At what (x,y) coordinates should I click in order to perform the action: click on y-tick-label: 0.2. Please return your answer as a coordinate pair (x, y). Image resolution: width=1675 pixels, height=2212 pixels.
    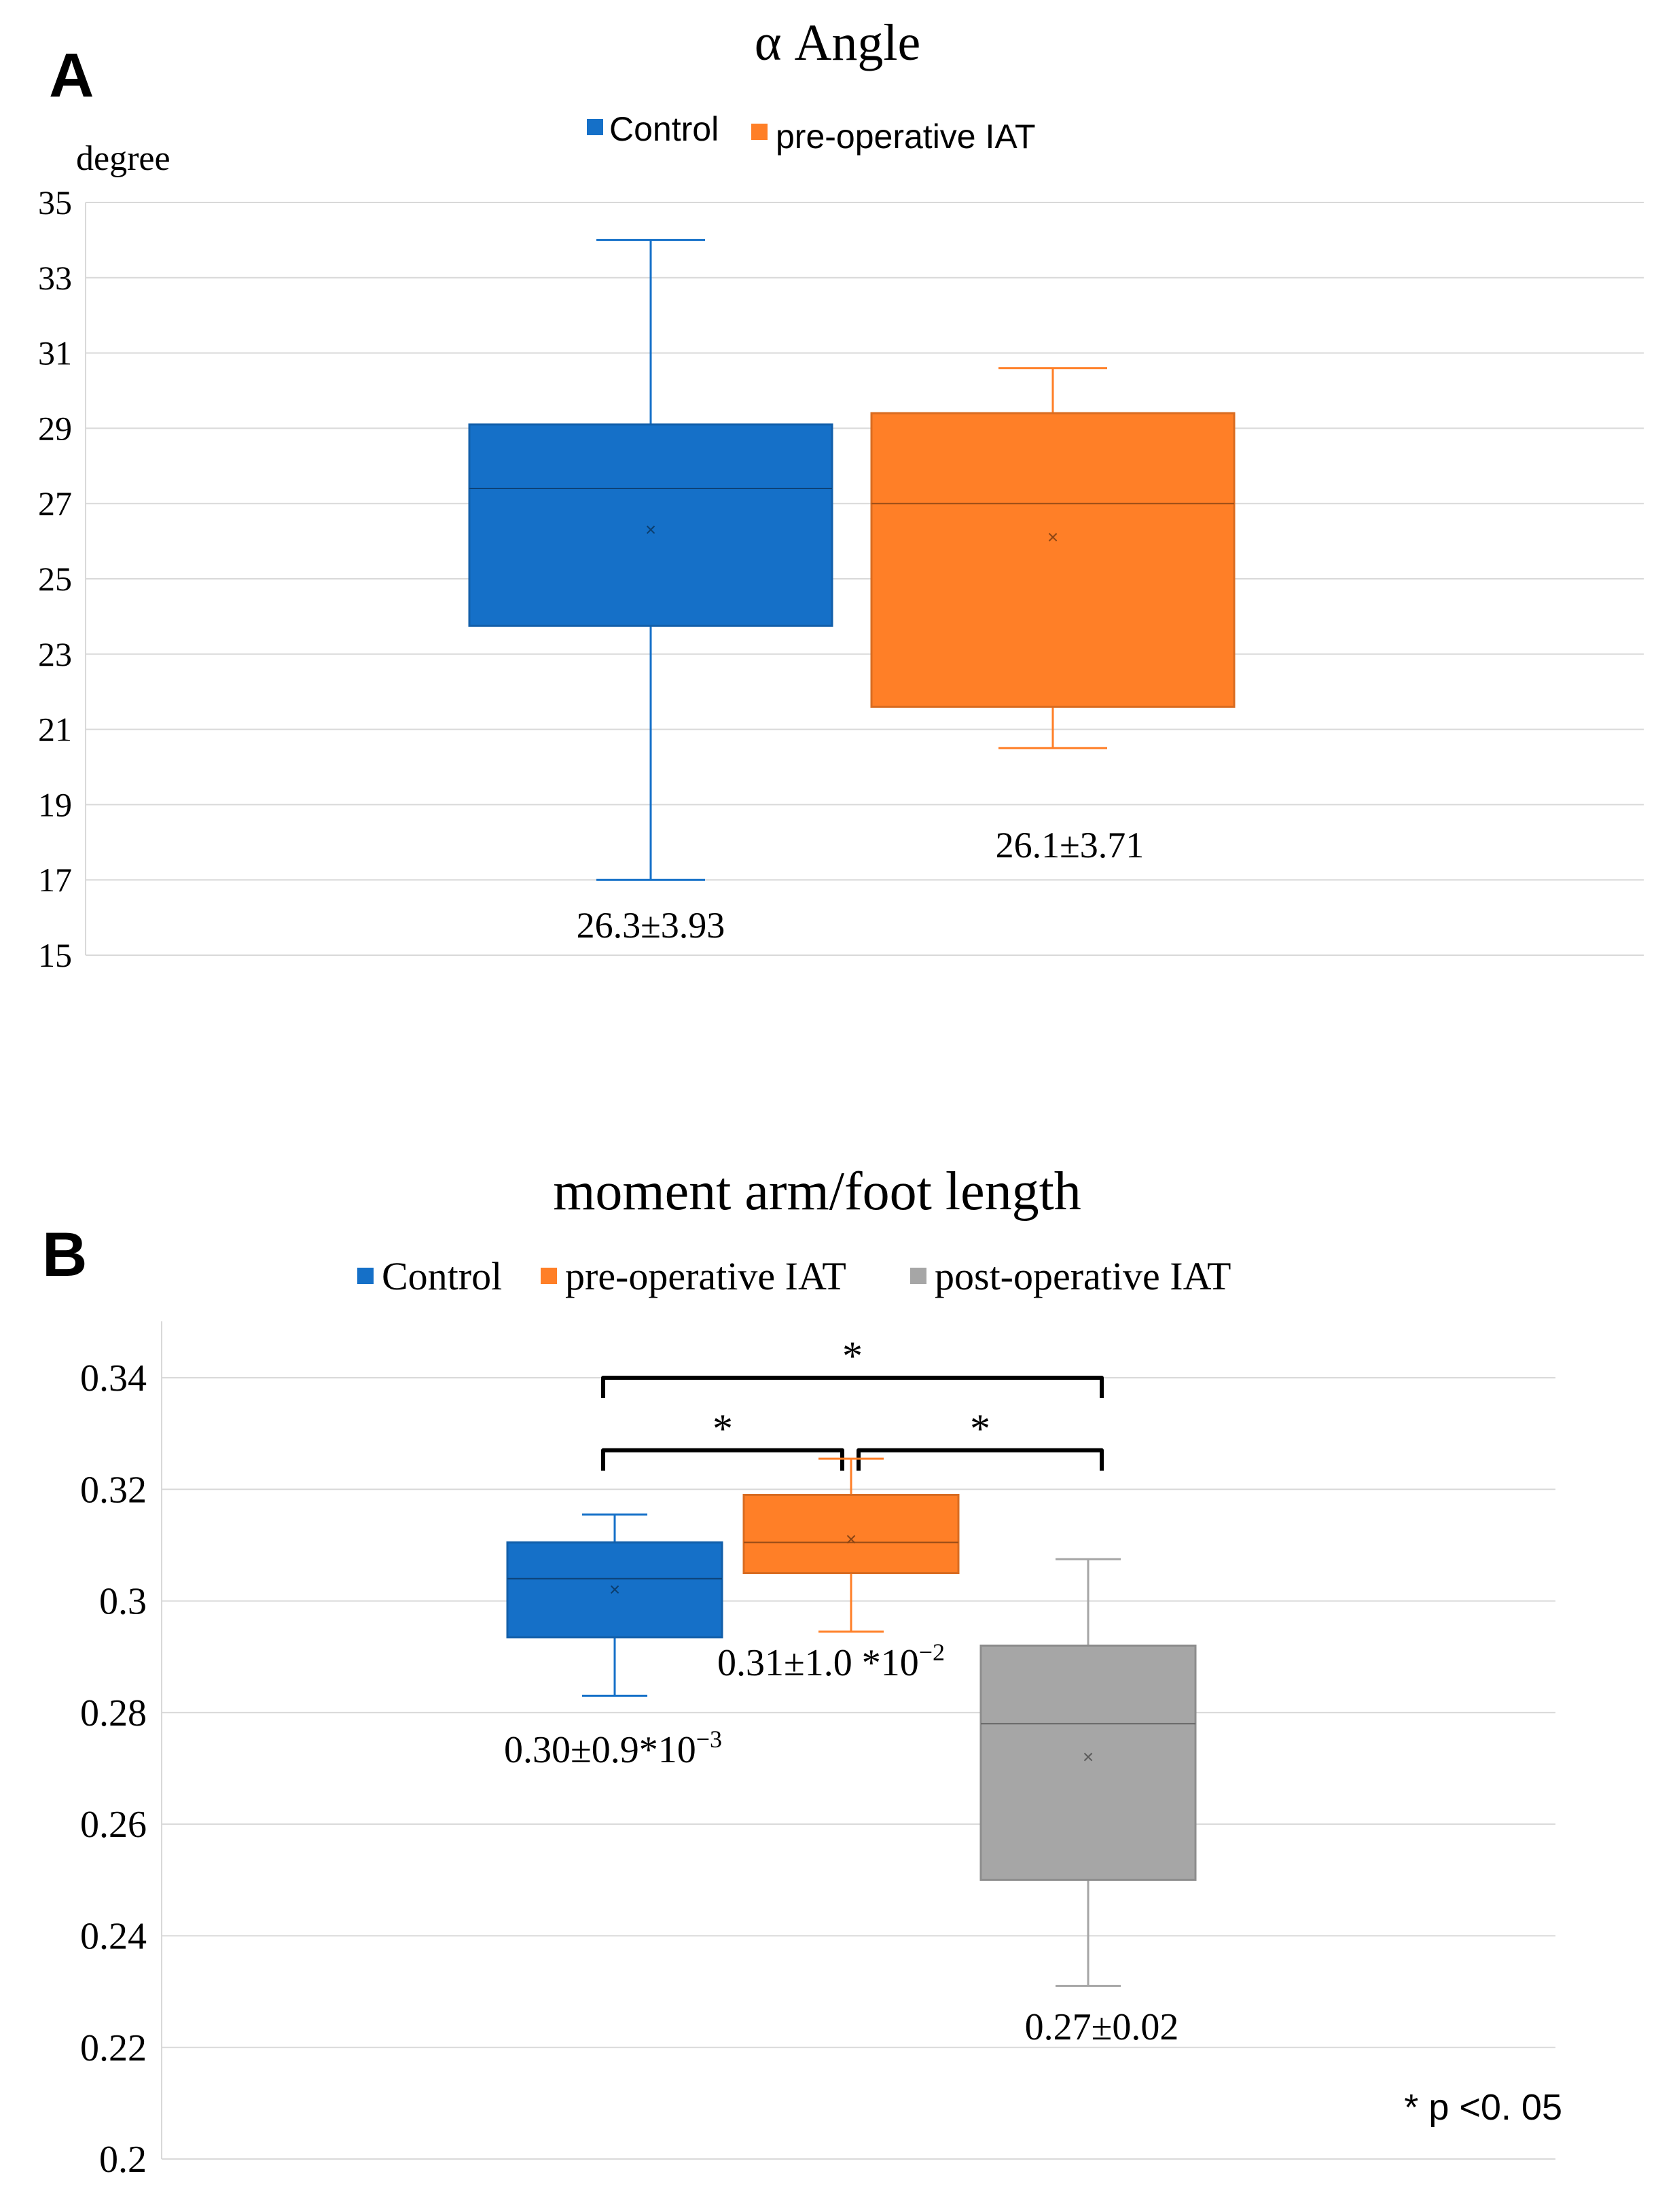
    Looking at the image, I should click on (123, 2160).